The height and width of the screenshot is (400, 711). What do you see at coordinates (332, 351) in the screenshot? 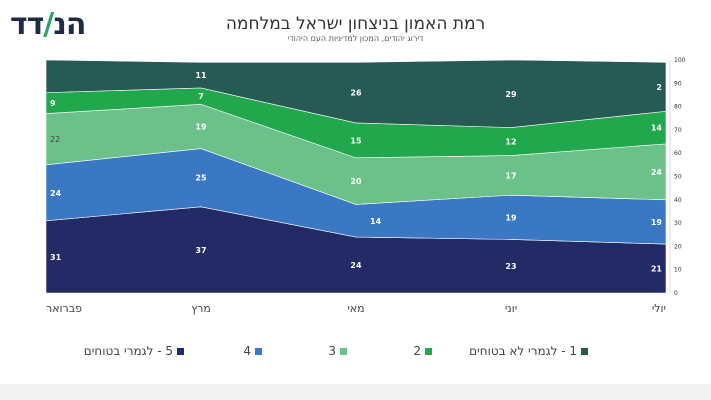
I see `legend-label: 3` at bounding box center [332, 351].